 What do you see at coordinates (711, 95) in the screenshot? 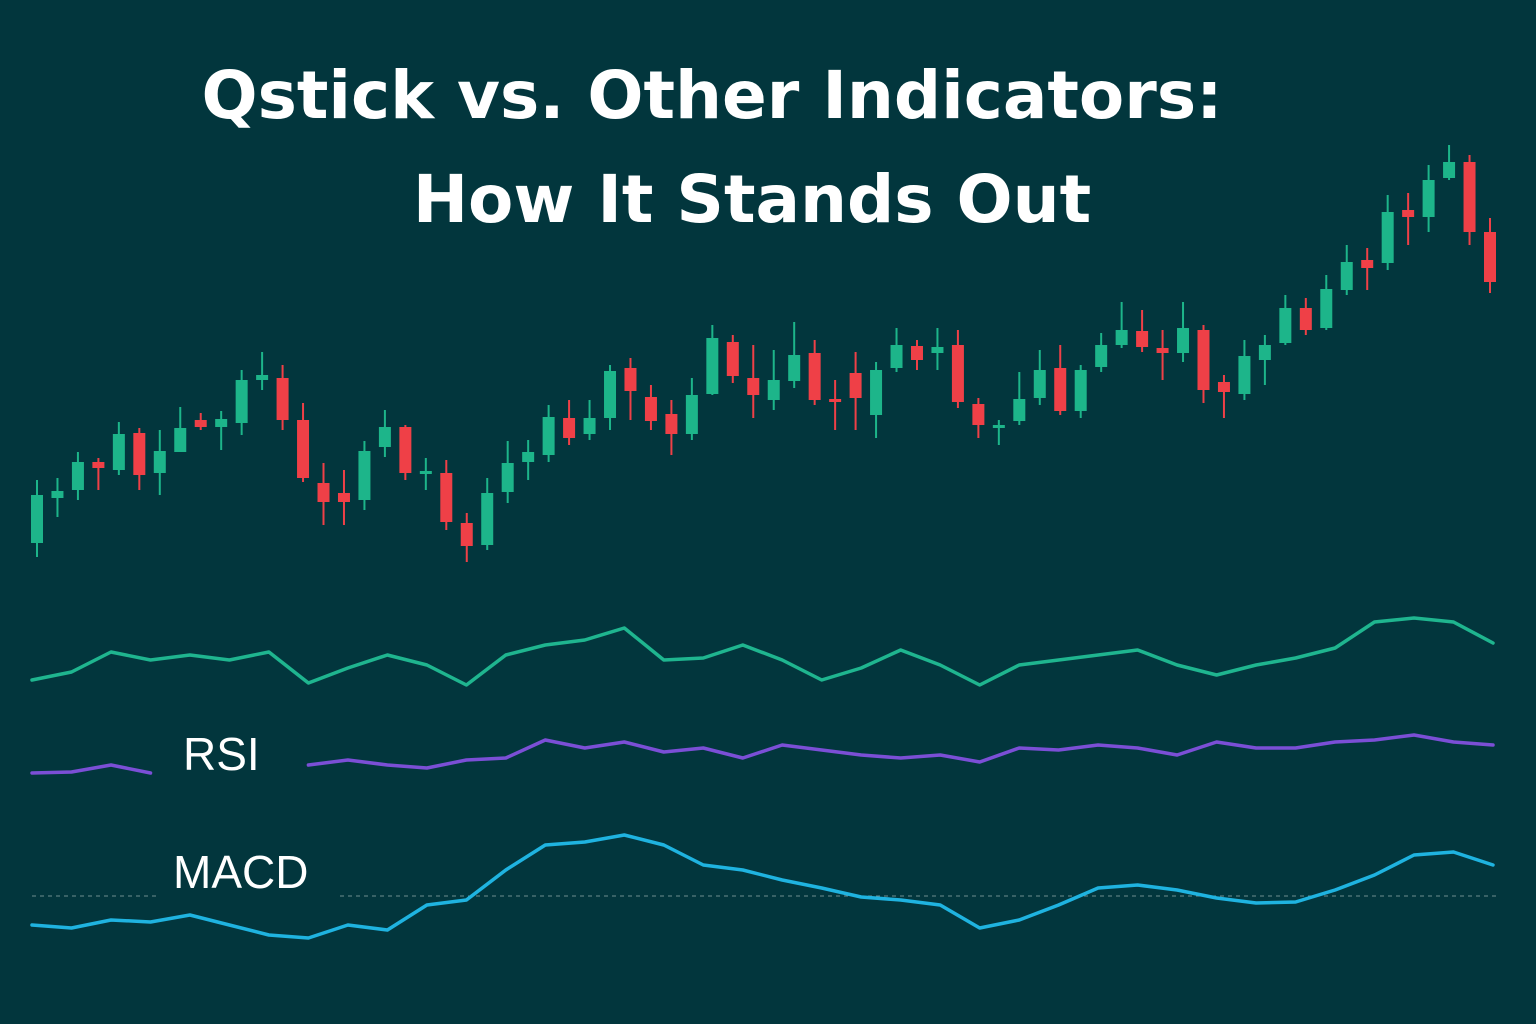
I see `chart-title: Qstick vs. Other Indicators:` at bounding box center [711, 95].